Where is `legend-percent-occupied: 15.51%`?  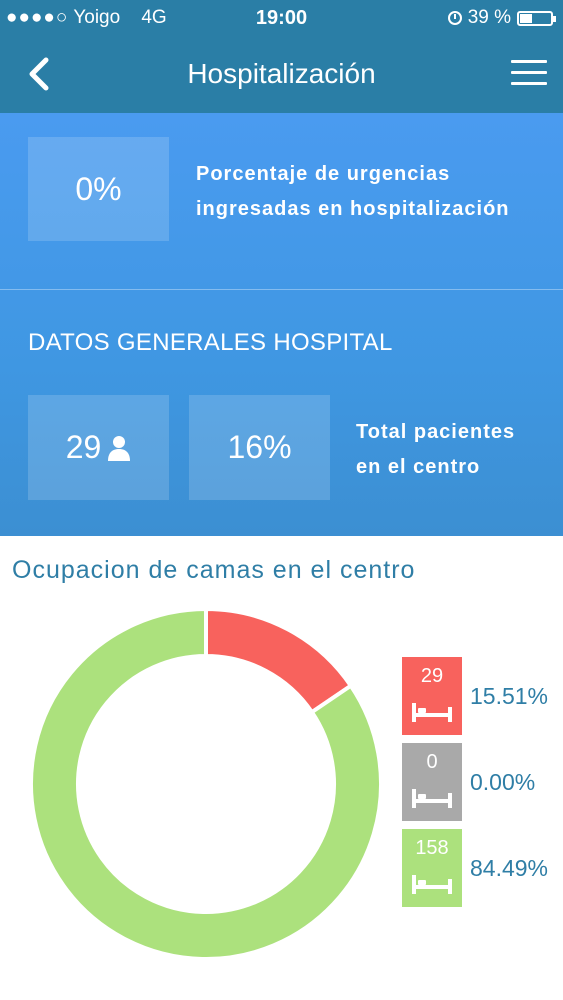
legend-percent-occupied: 15.51% is located at coordinates (509, 696).